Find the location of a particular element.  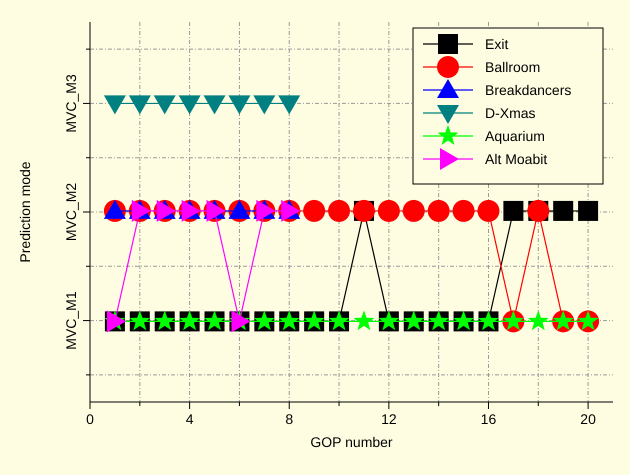

x-tick-label: 20 is located at coordinates (588, 419).